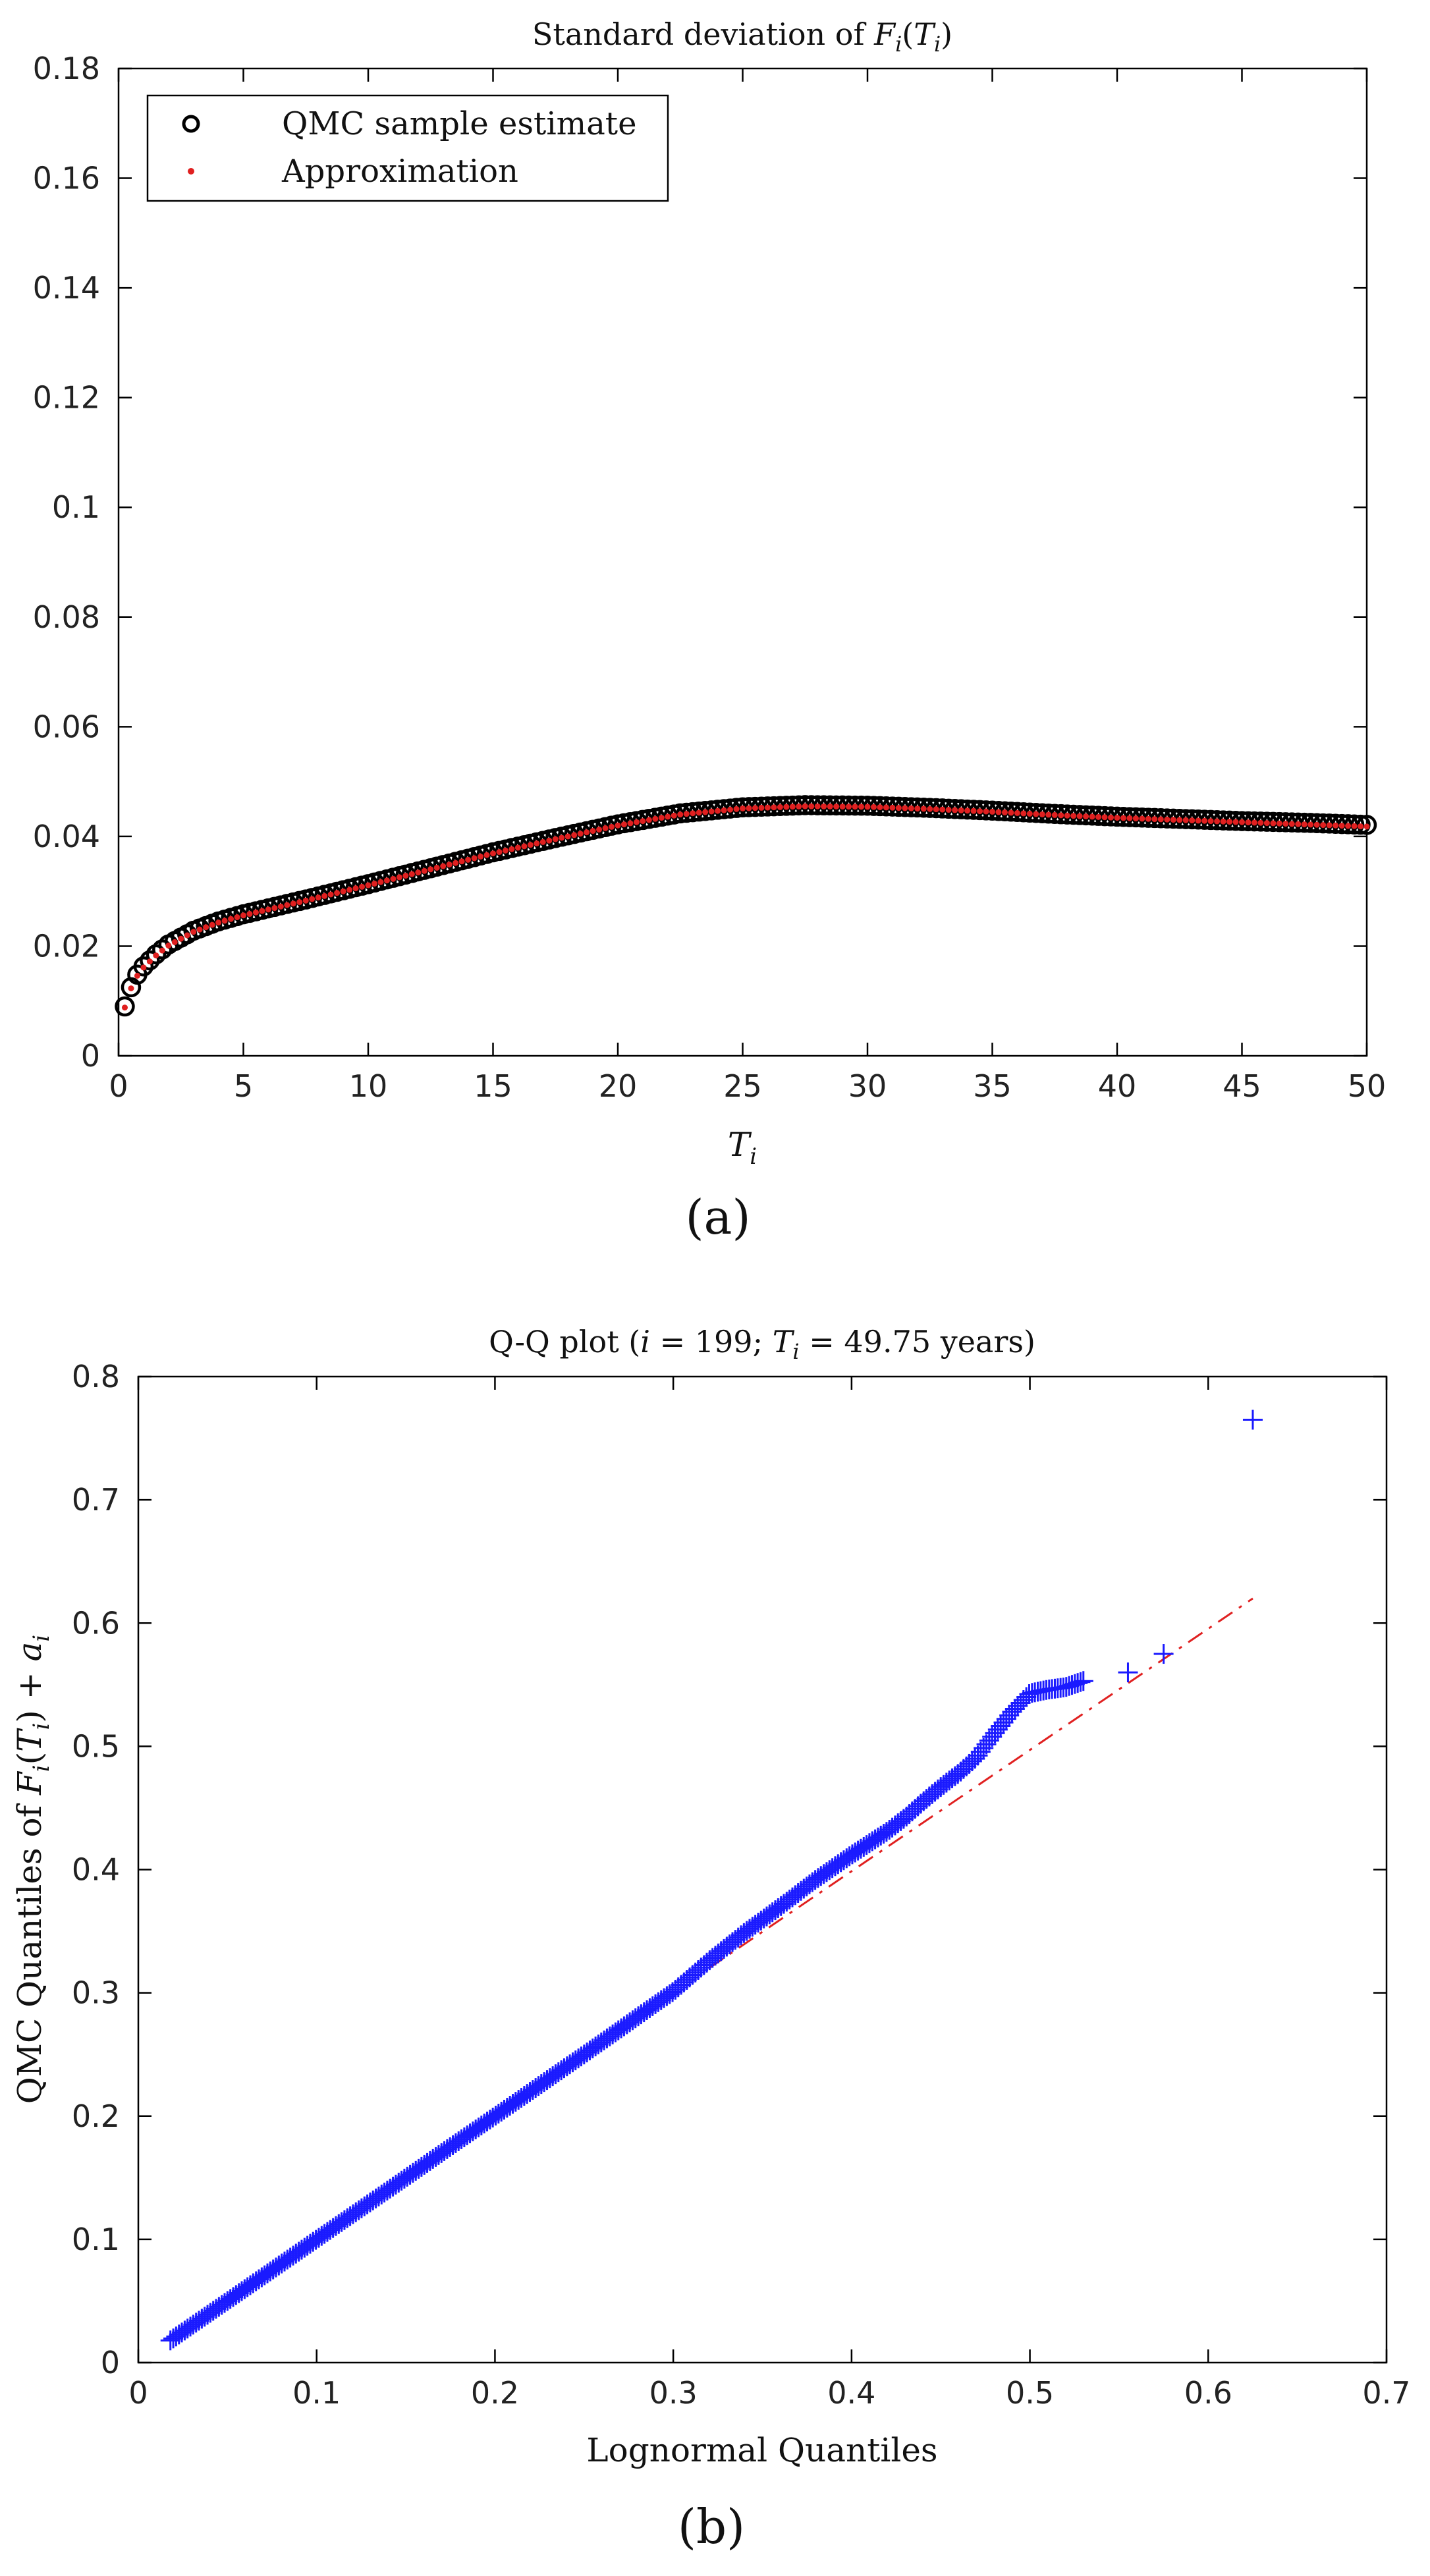 Image resolution: width=1430 pixels, height=2576 pixels. I want to click on legend-box, so click(407, 148).